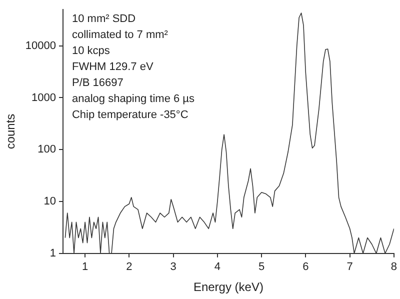  Describe the element at coordinates (261, 267) in the screenshot. I see `x-tick-label: 5` at that location.